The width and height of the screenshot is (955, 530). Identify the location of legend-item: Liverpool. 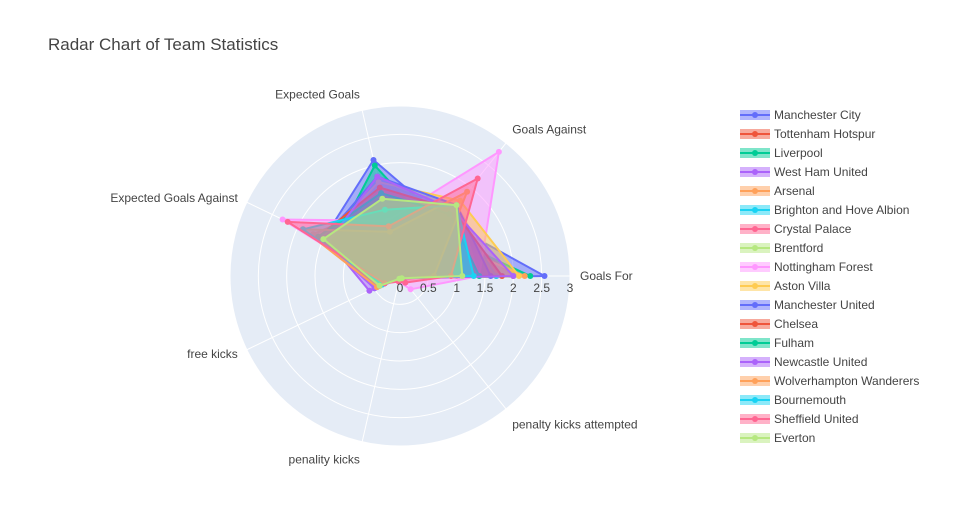
(781, 153).